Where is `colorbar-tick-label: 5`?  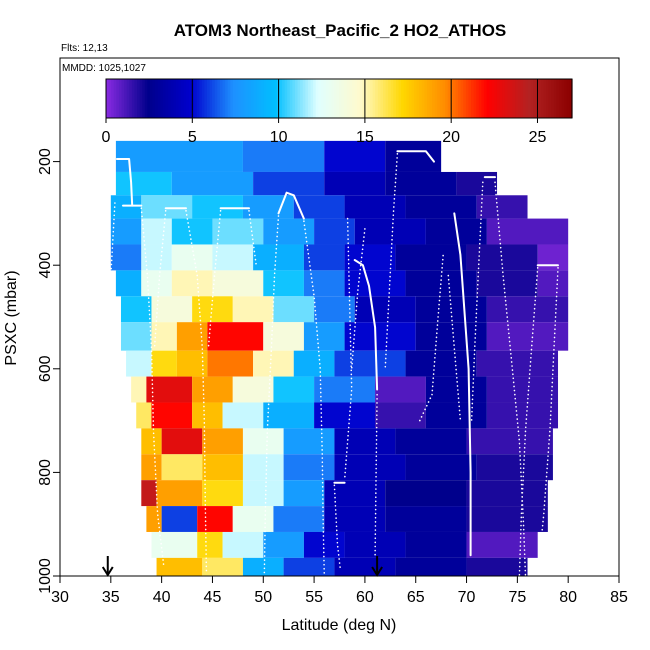
colorbar-tick-label: 5 is located at coordinates (192, 137).